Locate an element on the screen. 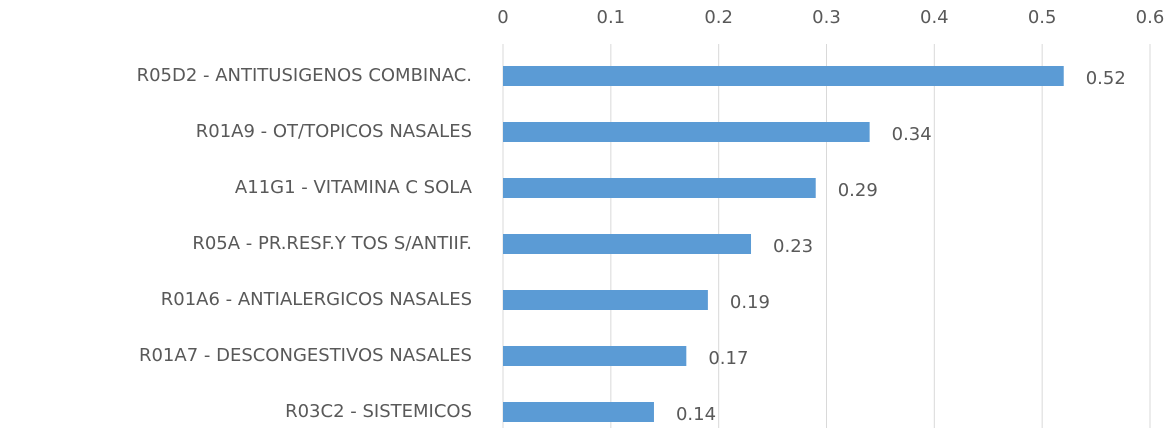 This screenshot has height=430, width=1176. value-label: 0.17 is located at coordinates (728, 358).